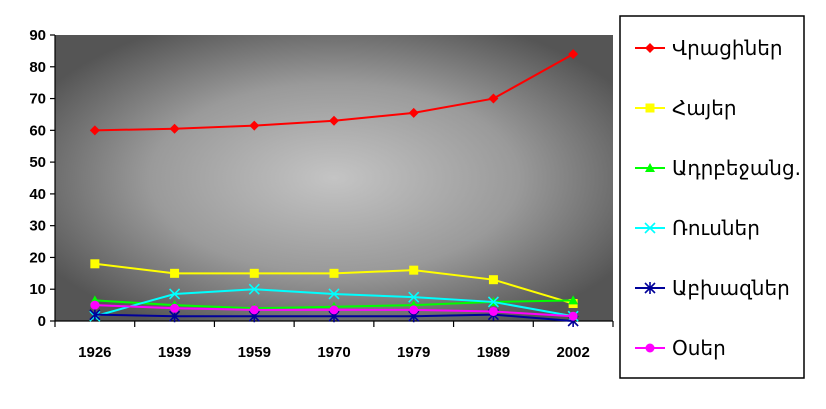 Image resolution: width=826 pixels, height=409 pixels. What do you see at coordinates (37, 130) in the screenshot?
I see `y-tick-label: 60` at bounding box center [37, 130].